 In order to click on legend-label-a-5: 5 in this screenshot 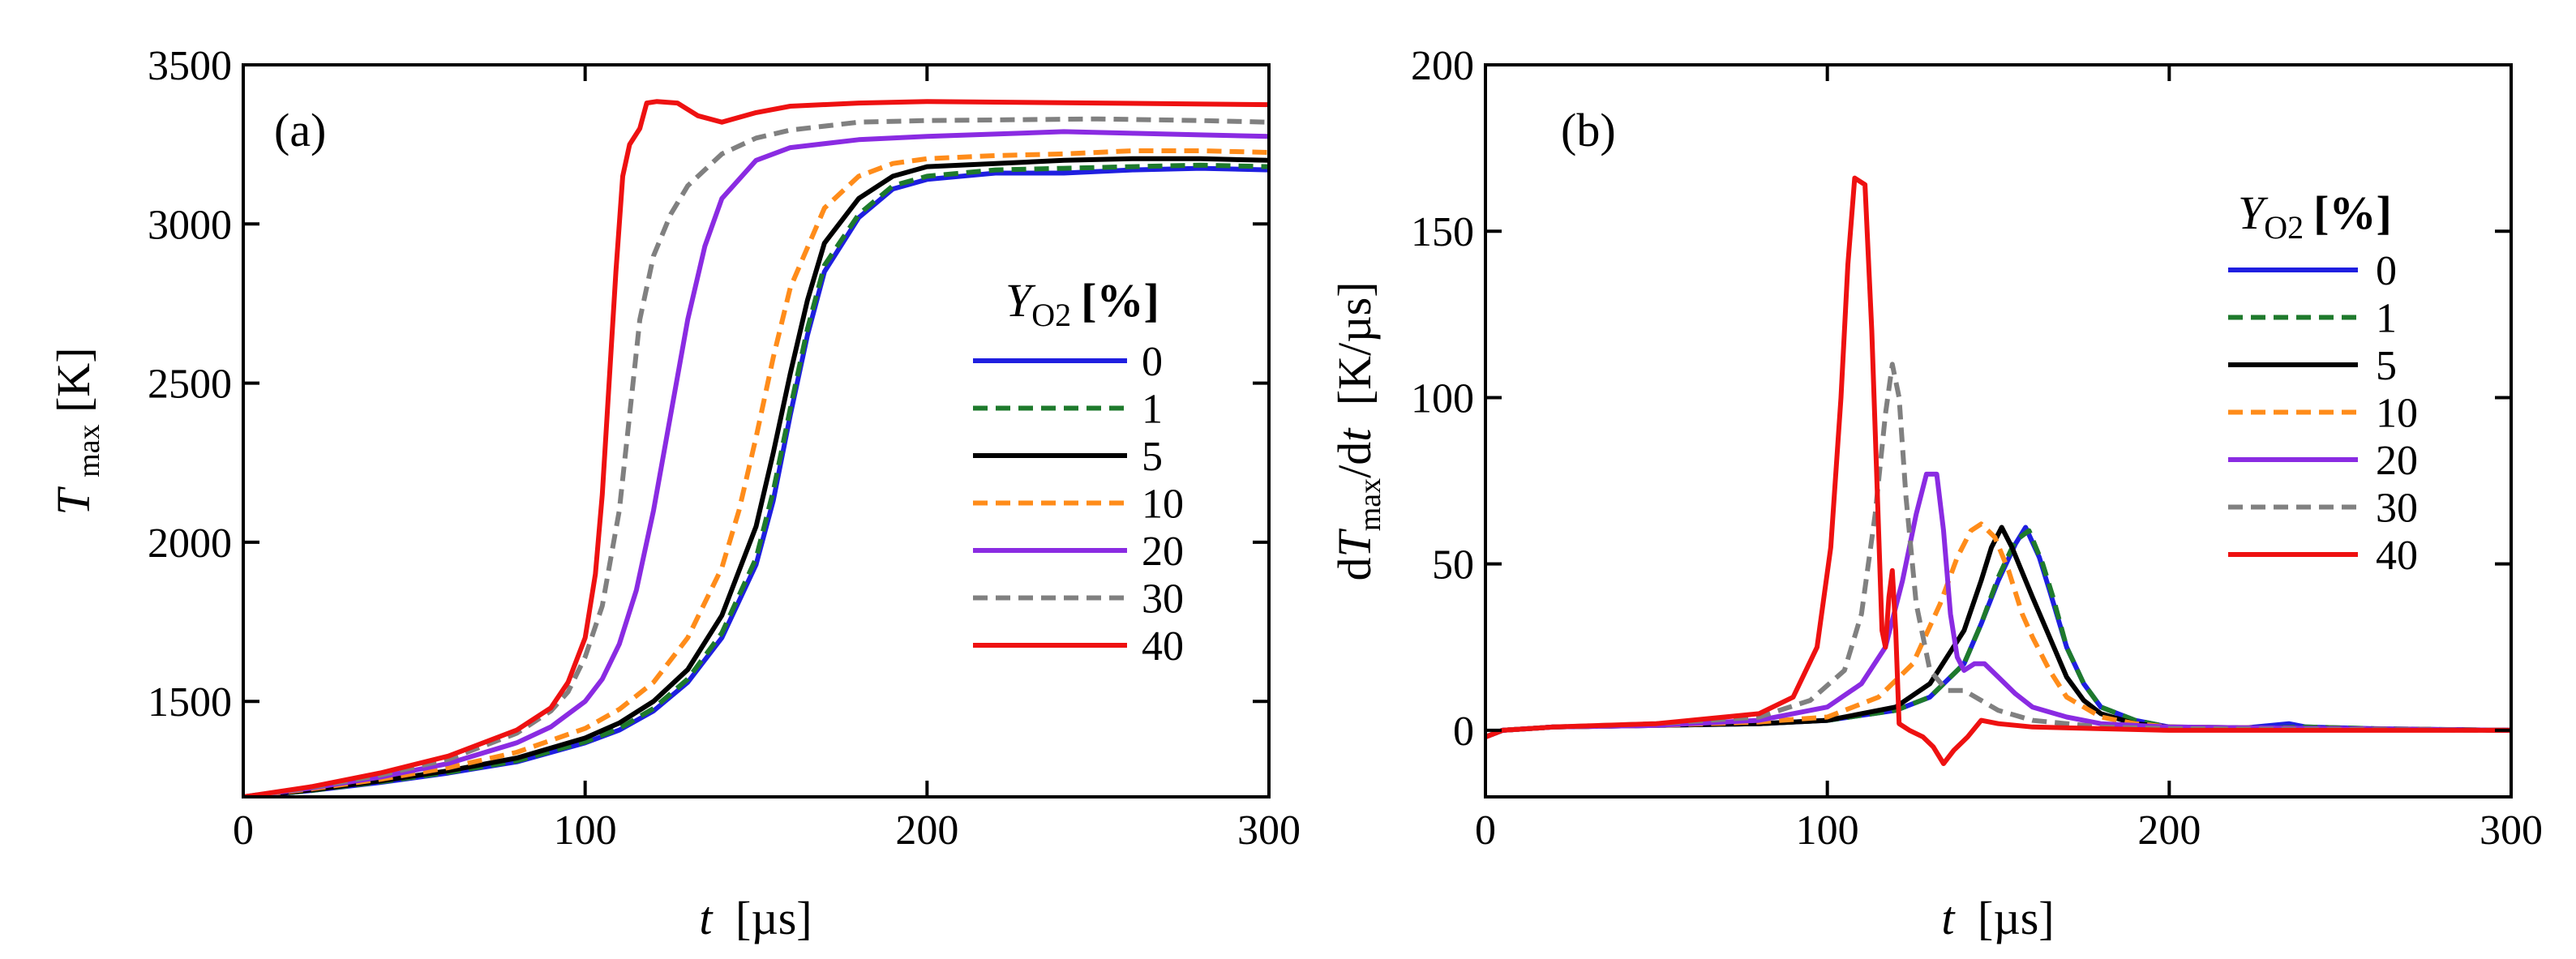, I will do `click(1152, 457)`.